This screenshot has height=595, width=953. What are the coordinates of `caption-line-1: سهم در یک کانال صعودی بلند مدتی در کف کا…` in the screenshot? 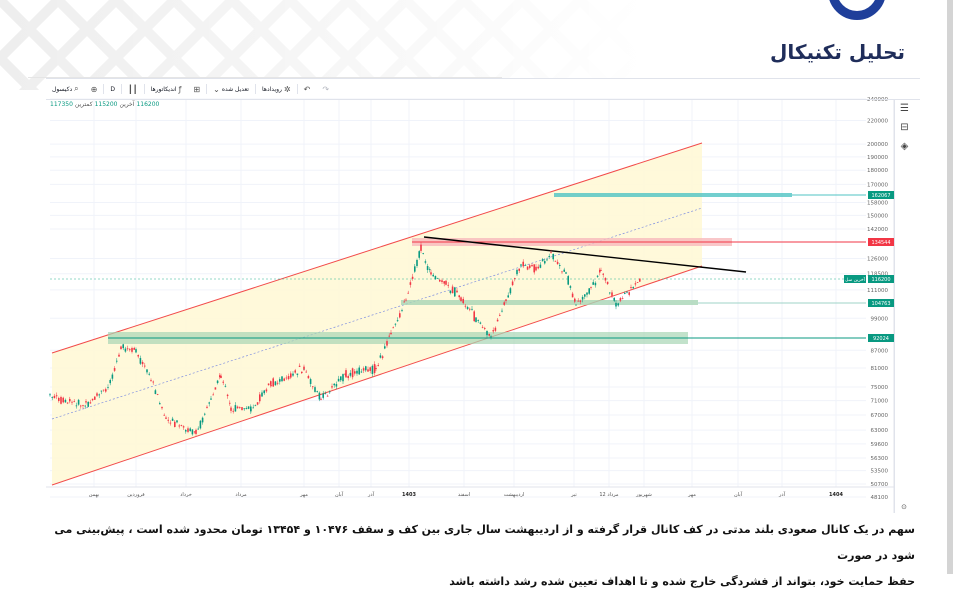 It's located at (484, 542).